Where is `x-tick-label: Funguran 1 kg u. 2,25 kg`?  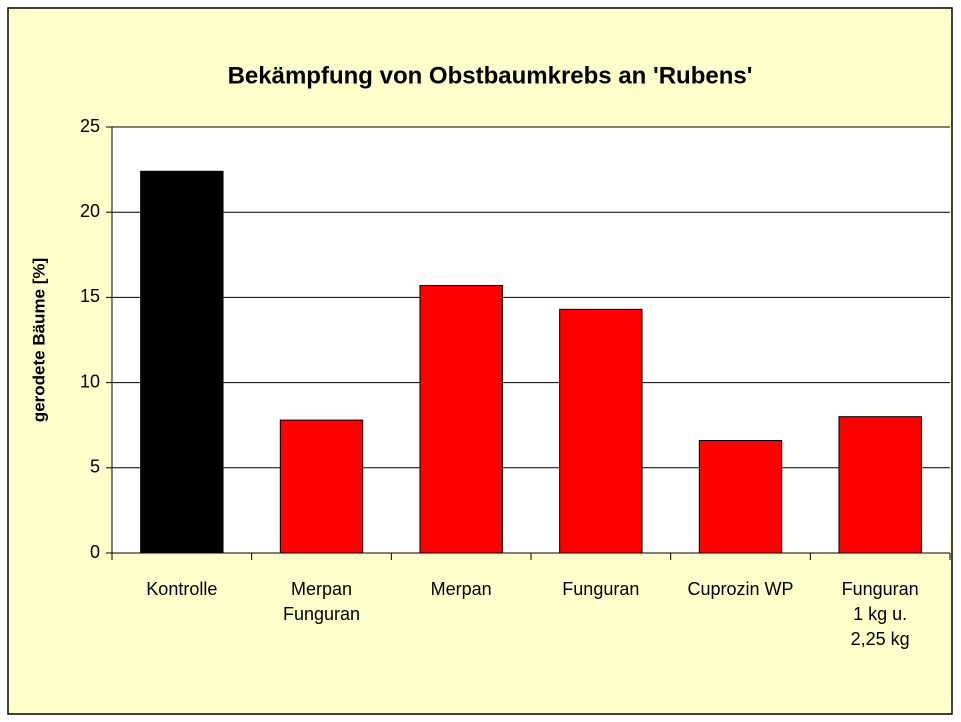 x-tick-label: Funguran 1 kg u. 2,25 kg is located at coordinates (880, 614).